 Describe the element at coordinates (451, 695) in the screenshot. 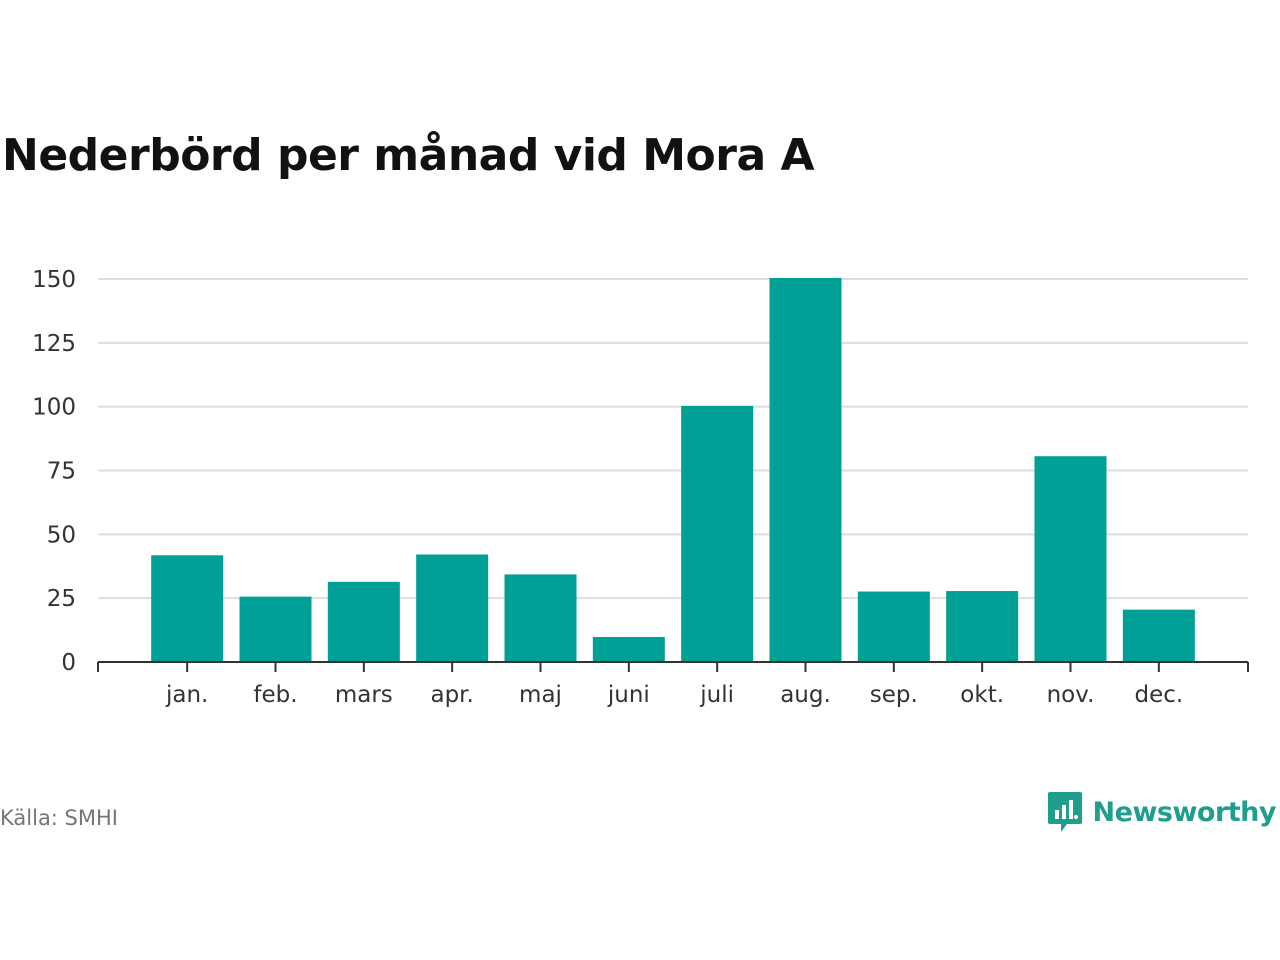

I see `x-tick-label: apr.` at that location.